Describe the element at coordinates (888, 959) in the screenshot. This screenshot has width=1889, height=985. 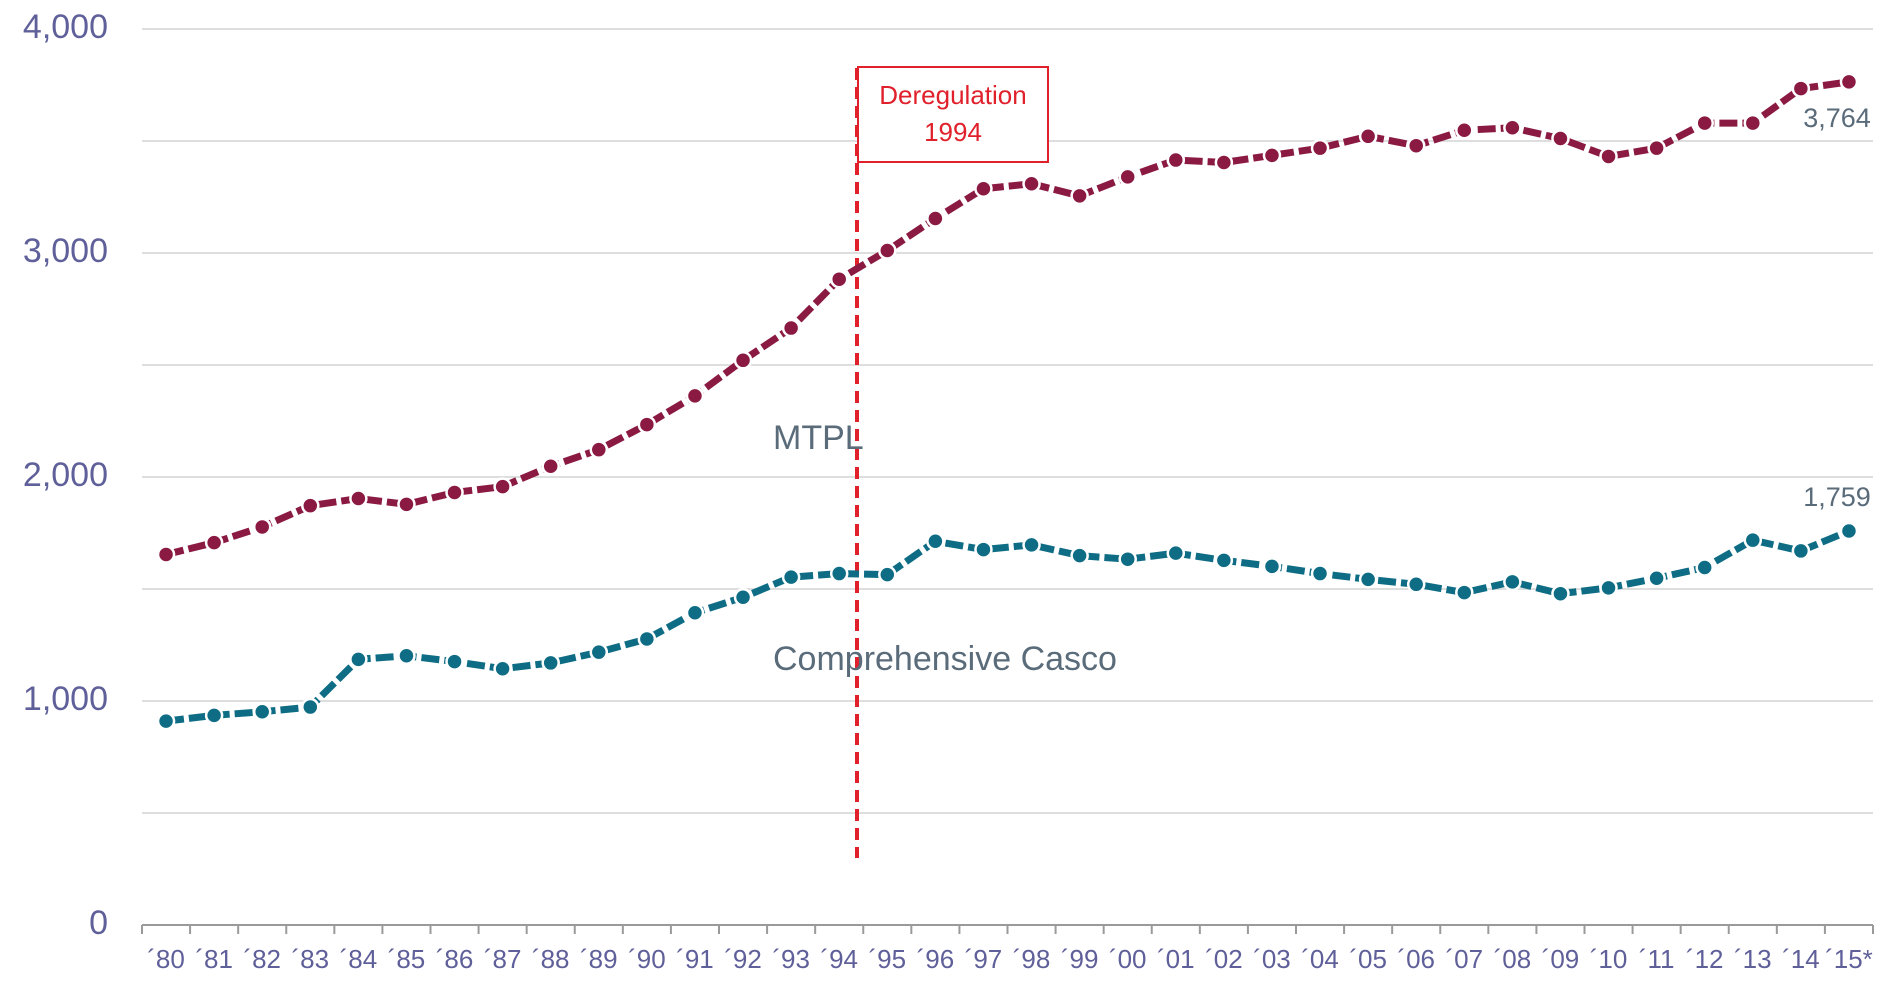
I see `x-tick-label: ´95` at that location.